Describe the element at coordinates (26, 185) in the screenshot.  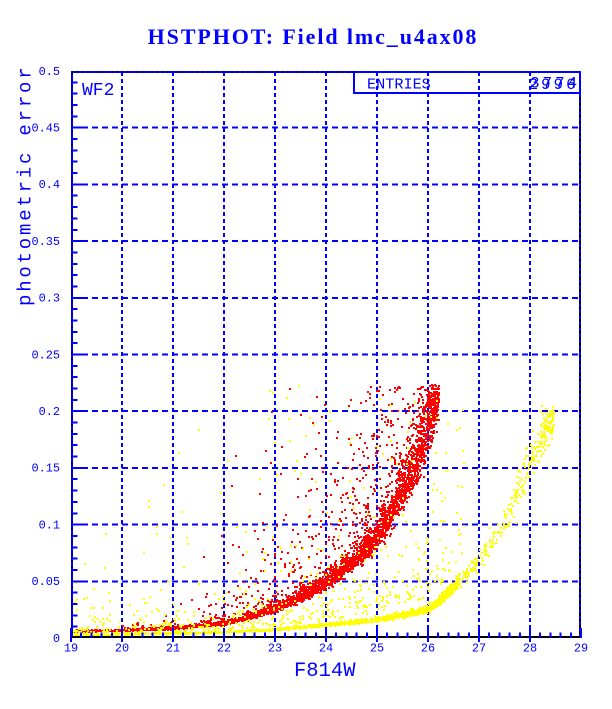
I see `svg-text: photometric error` at that location.